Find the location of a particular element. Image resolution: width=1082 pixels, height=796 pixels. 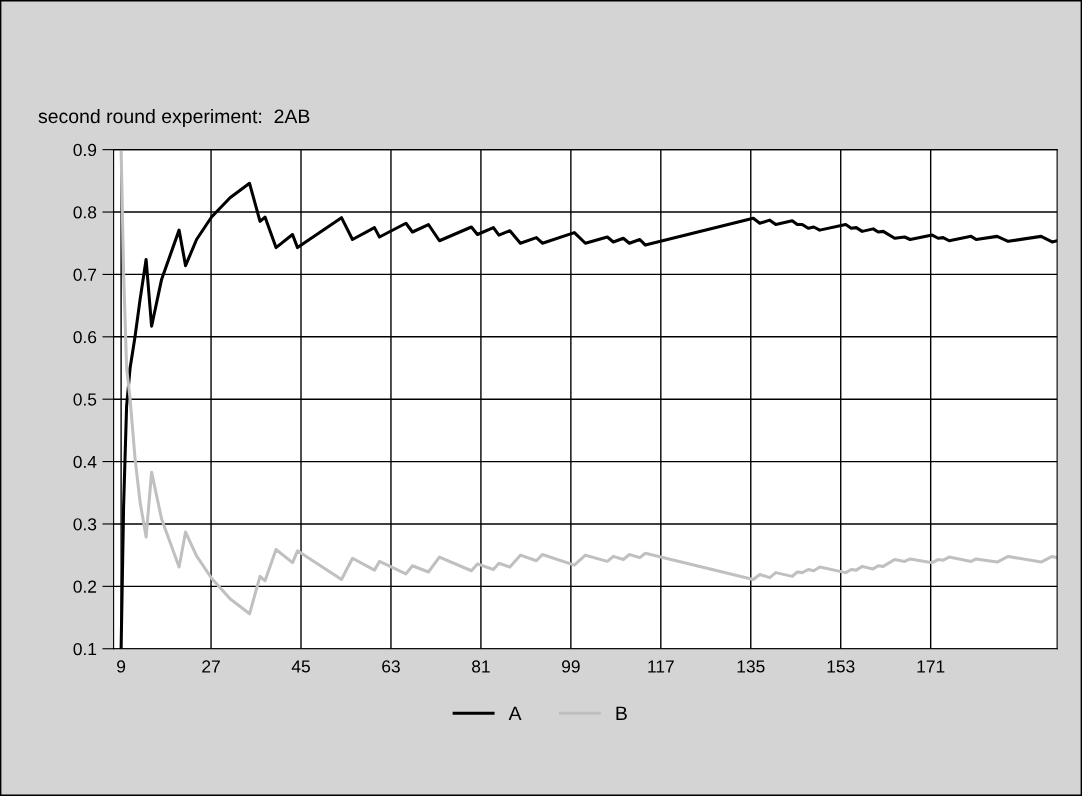

y-tick-label: 0.7 is located at coordinates (85, 274).